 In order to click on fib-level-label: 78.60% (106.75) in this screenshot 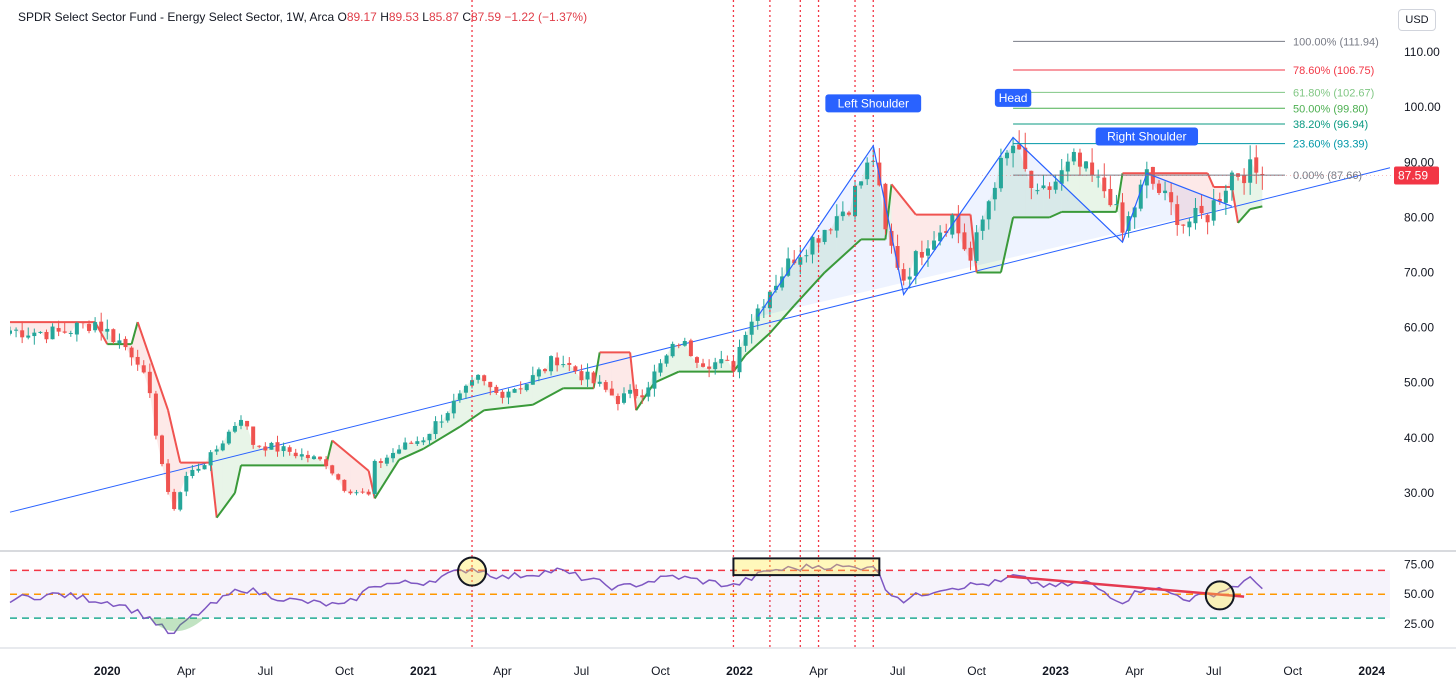, I will do `click(1333, 71)`.